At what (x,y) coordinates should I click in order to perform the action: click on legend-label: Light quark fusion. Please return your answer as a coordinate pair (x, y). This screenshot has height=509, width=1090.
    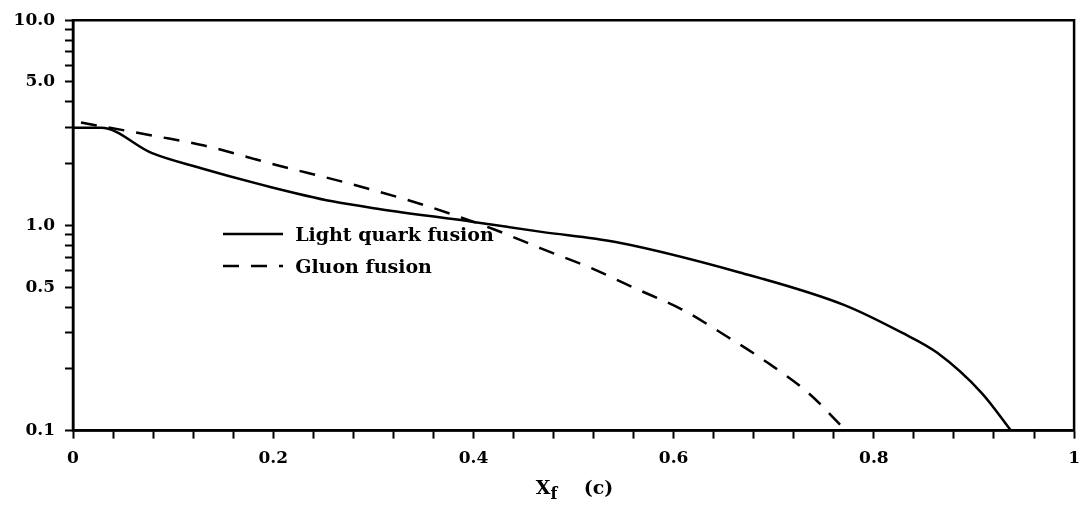
    Looking at the image, I should click on (394, 233).